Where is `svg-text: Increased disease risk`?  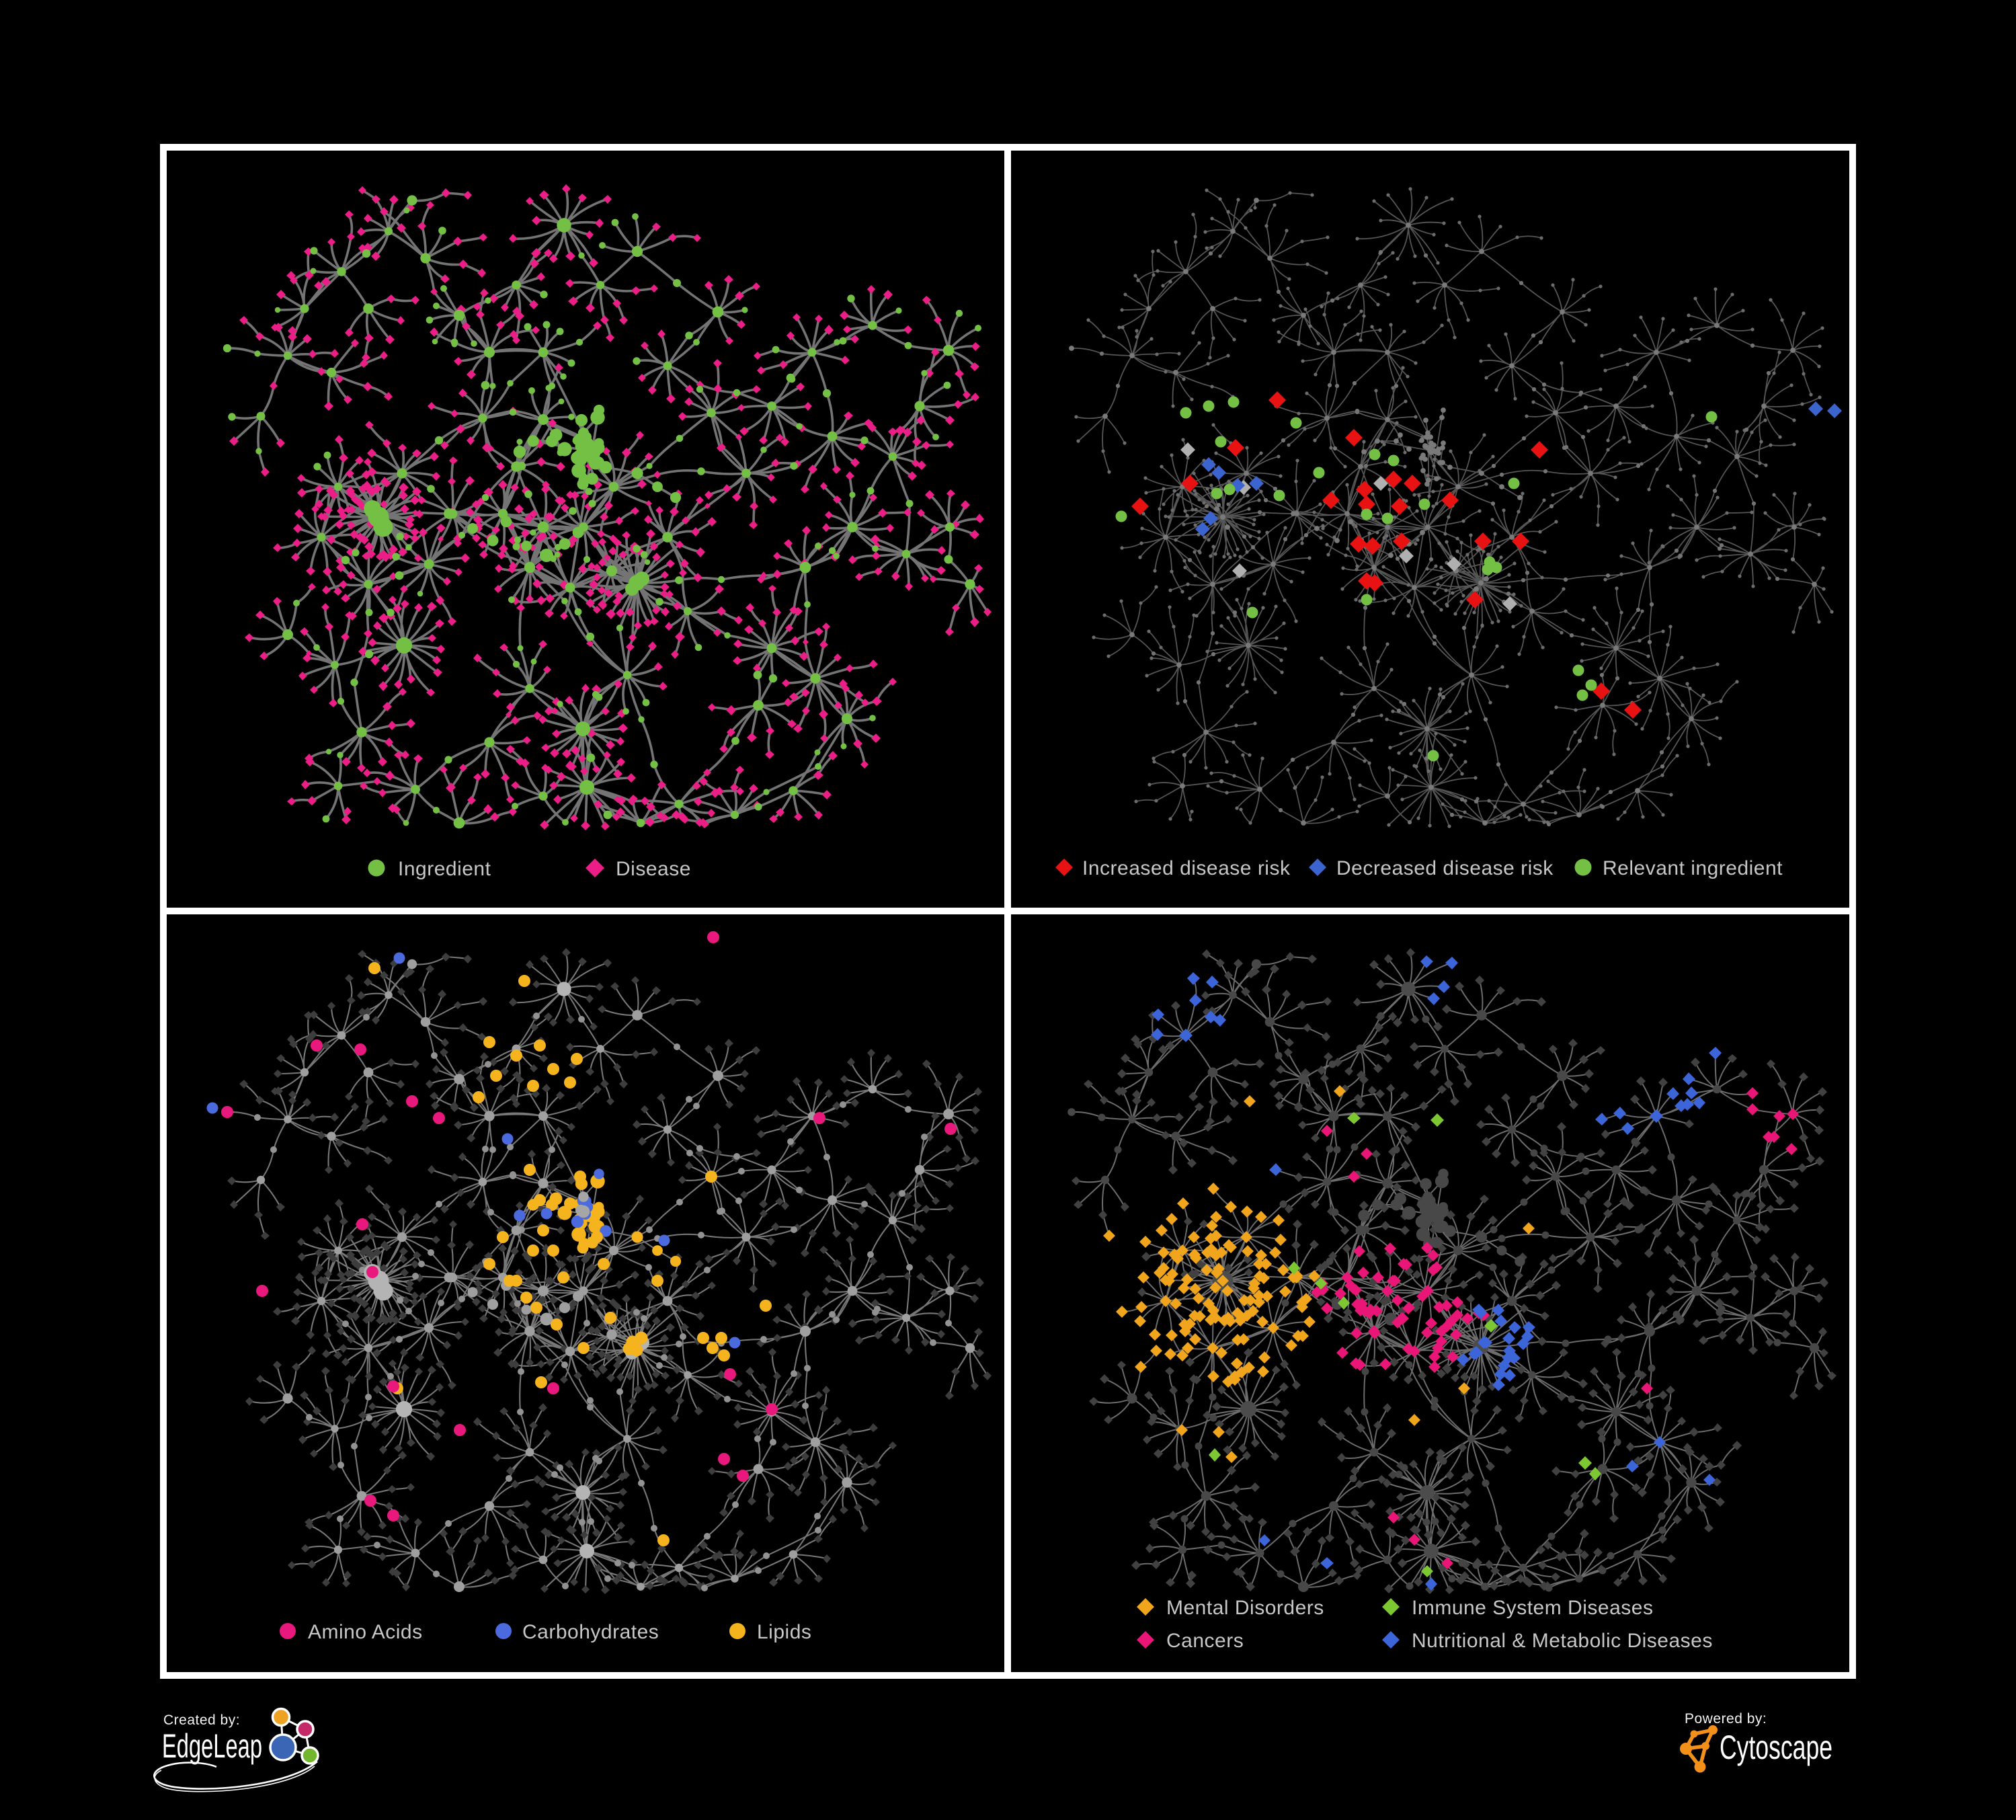
svg-text: Increased disease risk is located at coordinates (1186, 868).